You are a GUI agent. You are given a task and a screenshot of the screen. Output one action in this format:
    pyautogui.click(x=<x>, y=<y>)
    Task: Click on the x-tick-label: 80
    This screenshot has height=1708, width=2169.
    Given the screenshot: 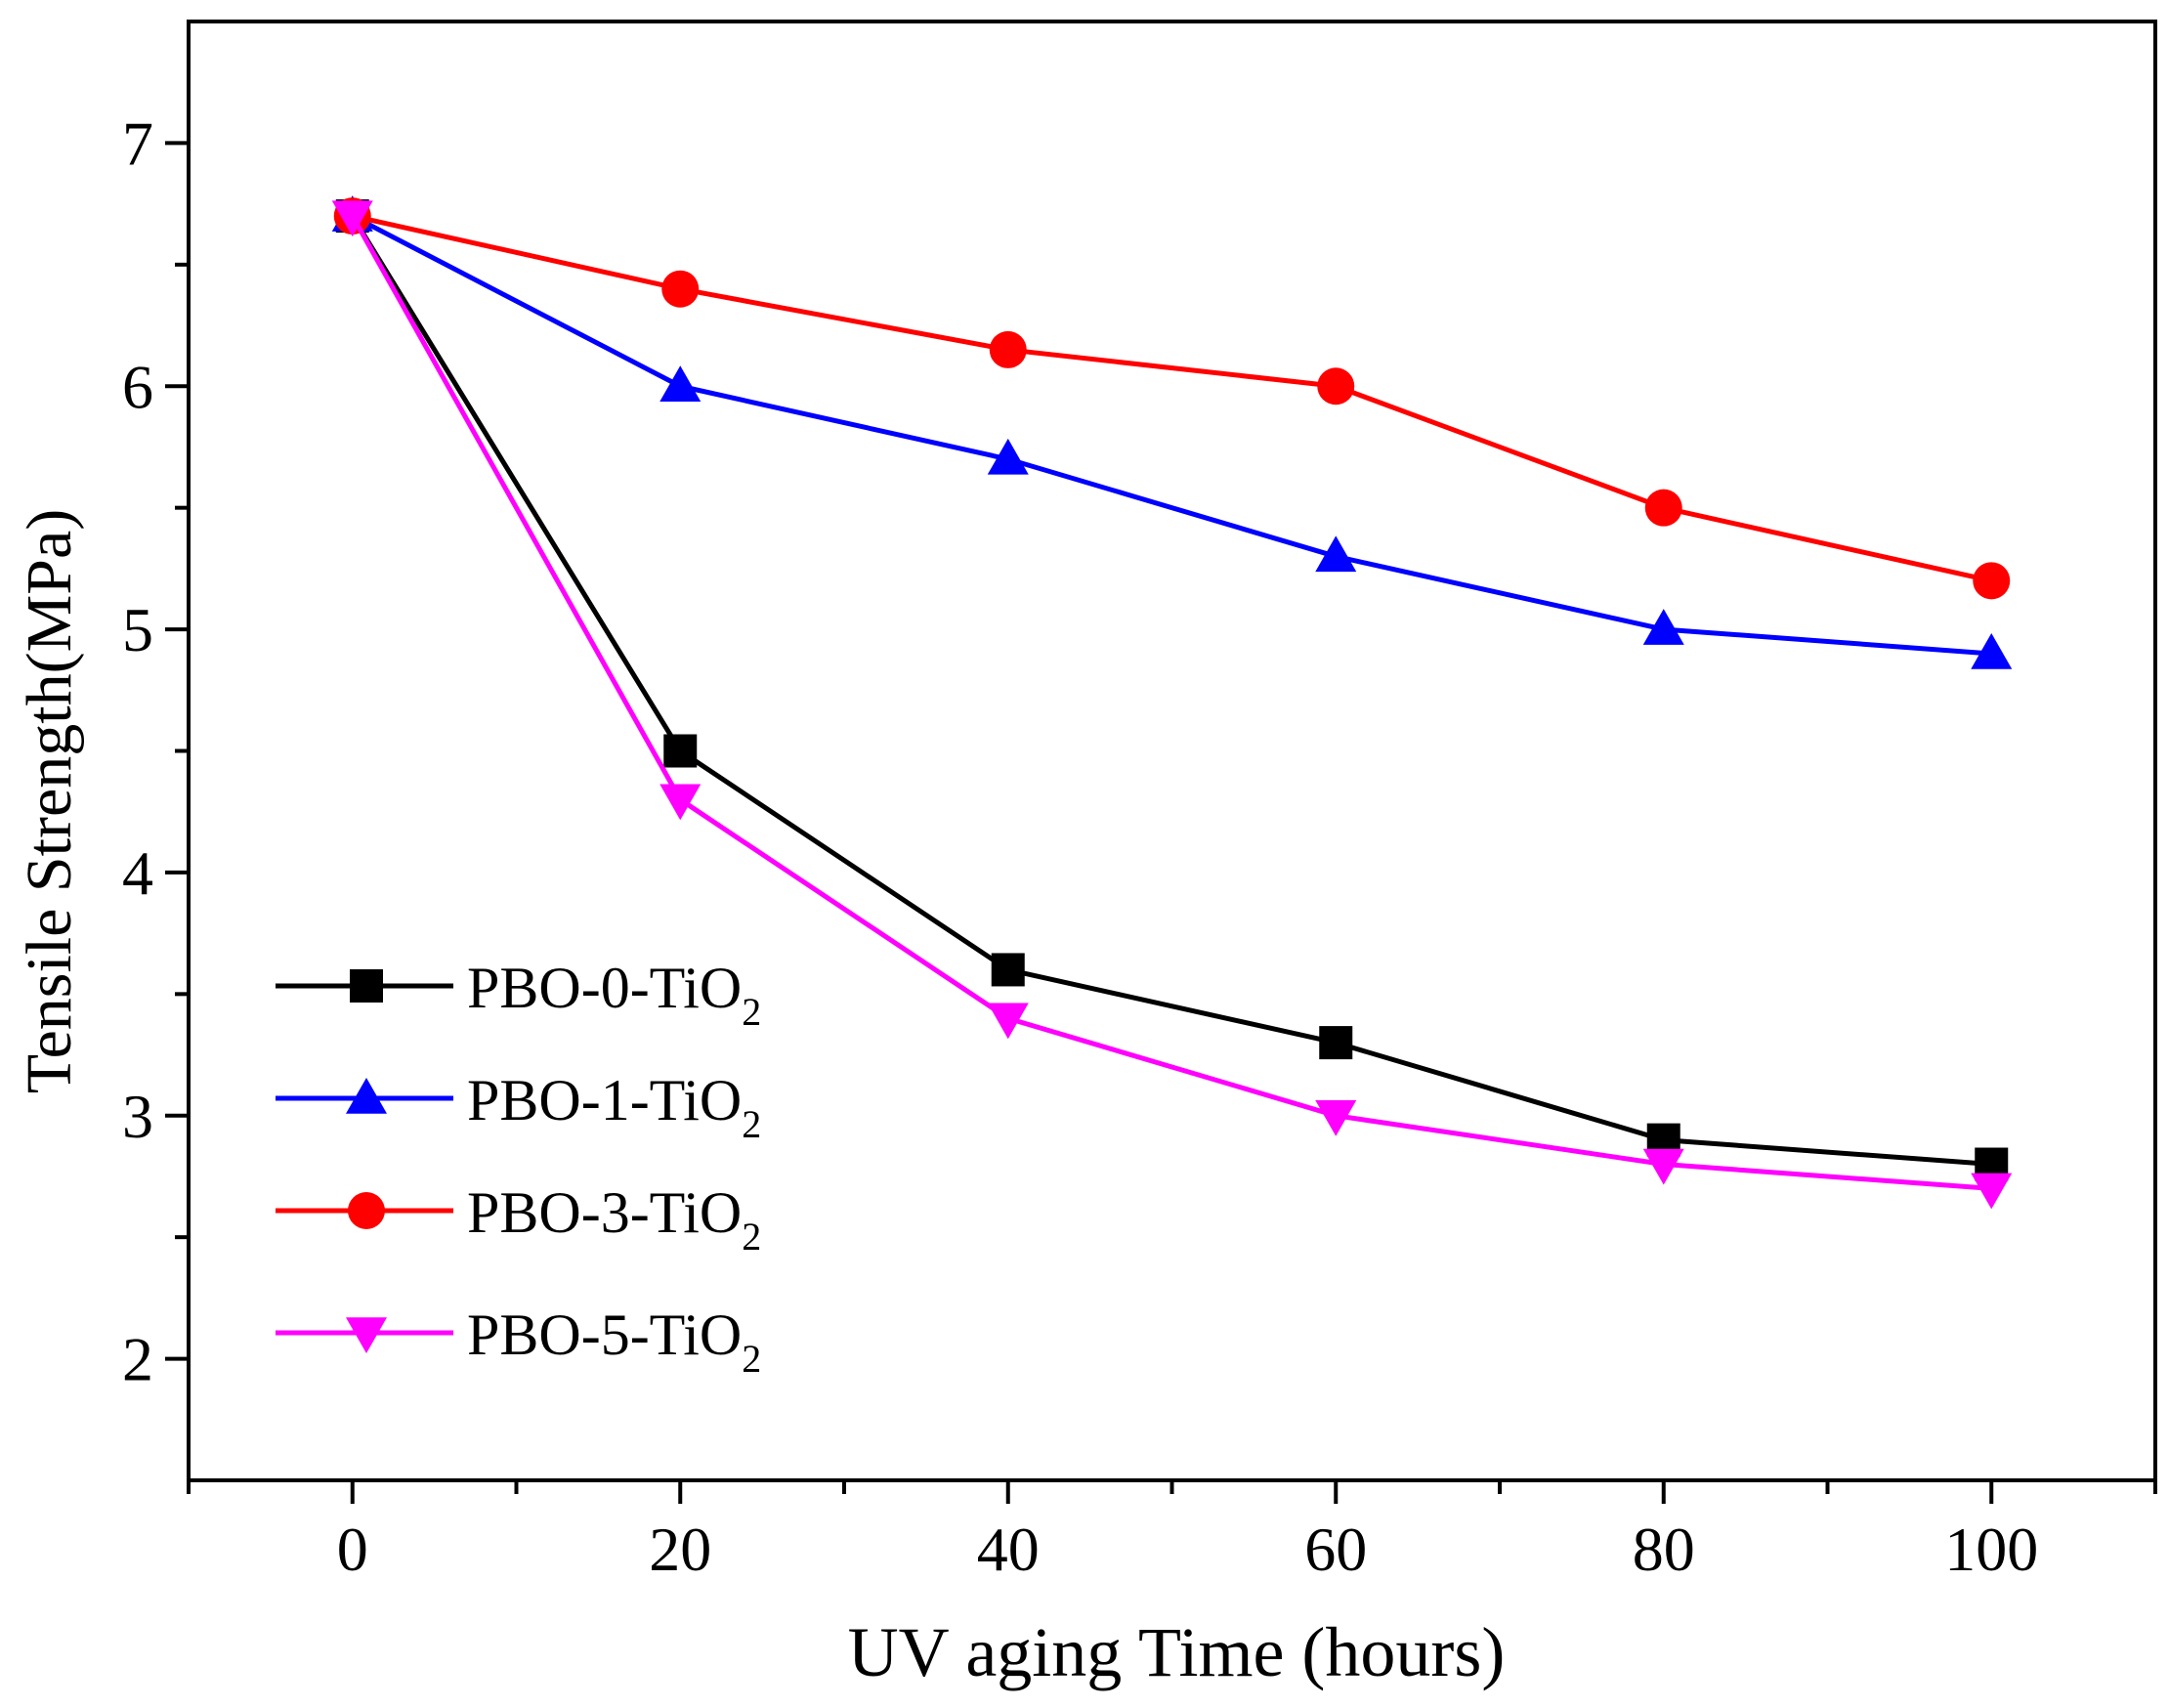 What is the action you would take?
    pyautogui.click(x=1664, y=1549)
    